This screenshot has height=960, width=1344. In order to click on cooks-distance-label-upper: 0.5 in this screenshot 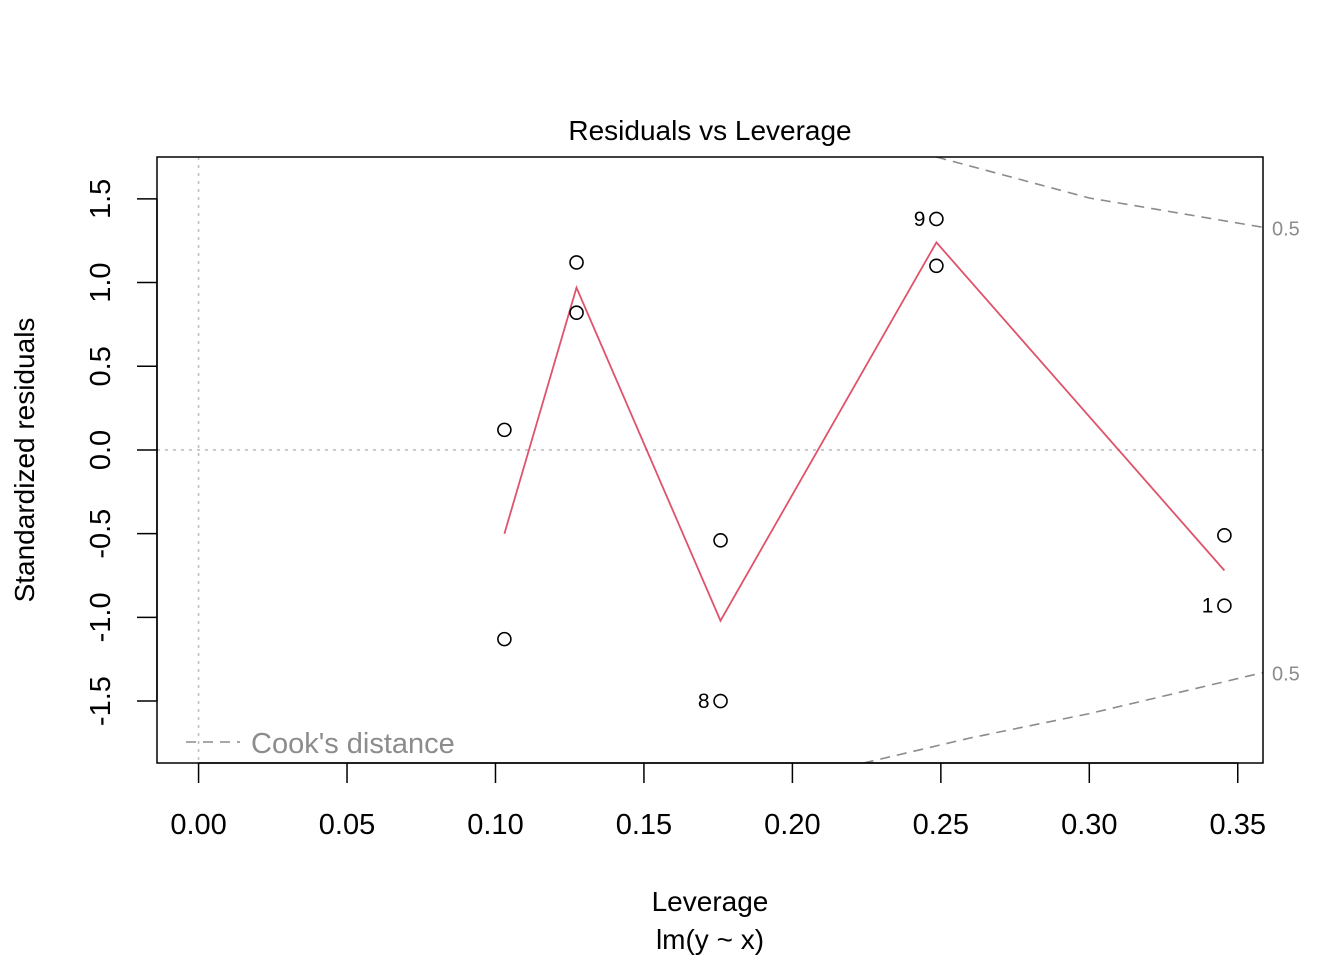, I will do `click(1286, 229)`.